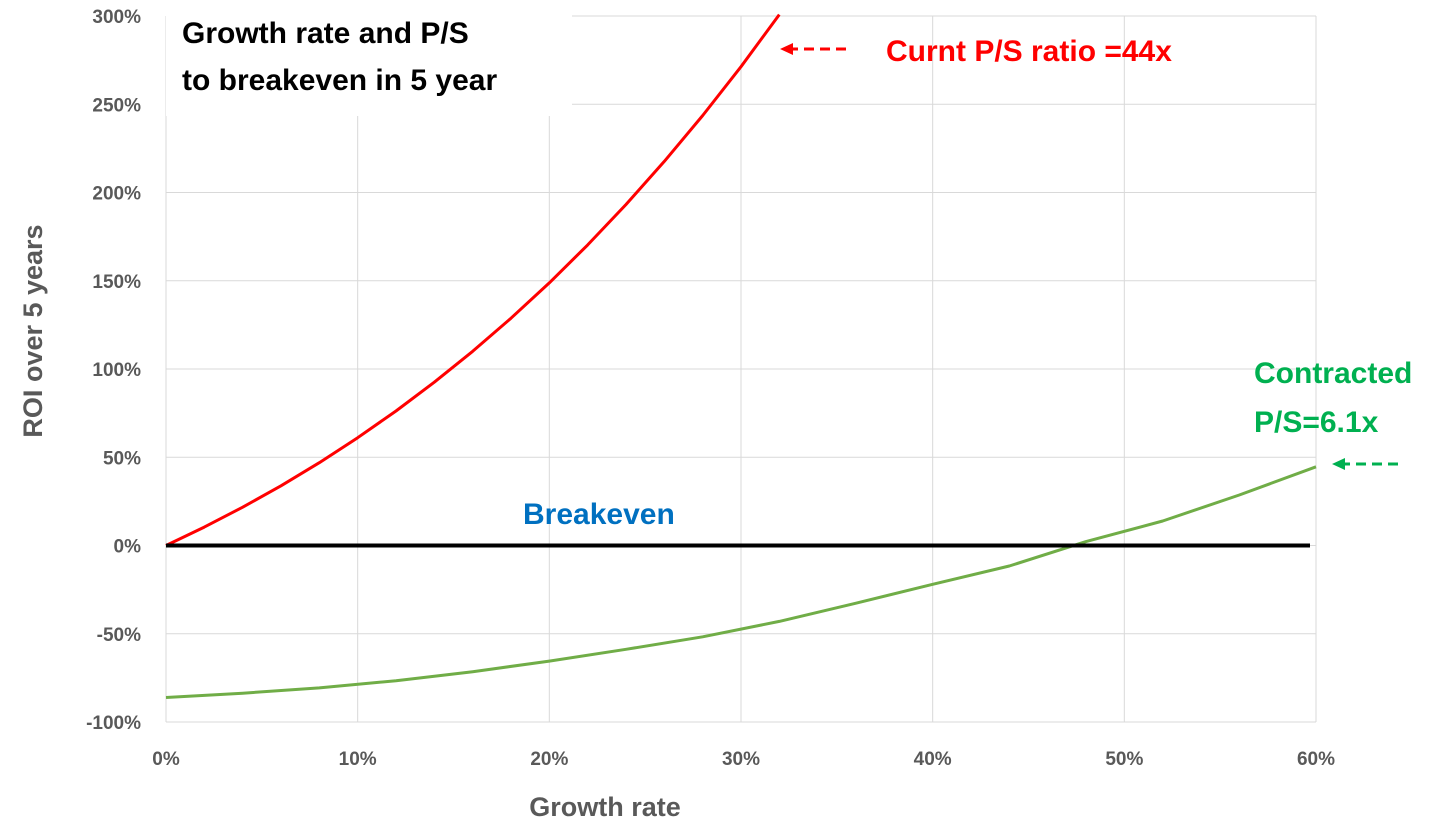 The width and height of the screenshot is (1441, 829). I want to click on x-tick-label: 10%, so click(358, 759).